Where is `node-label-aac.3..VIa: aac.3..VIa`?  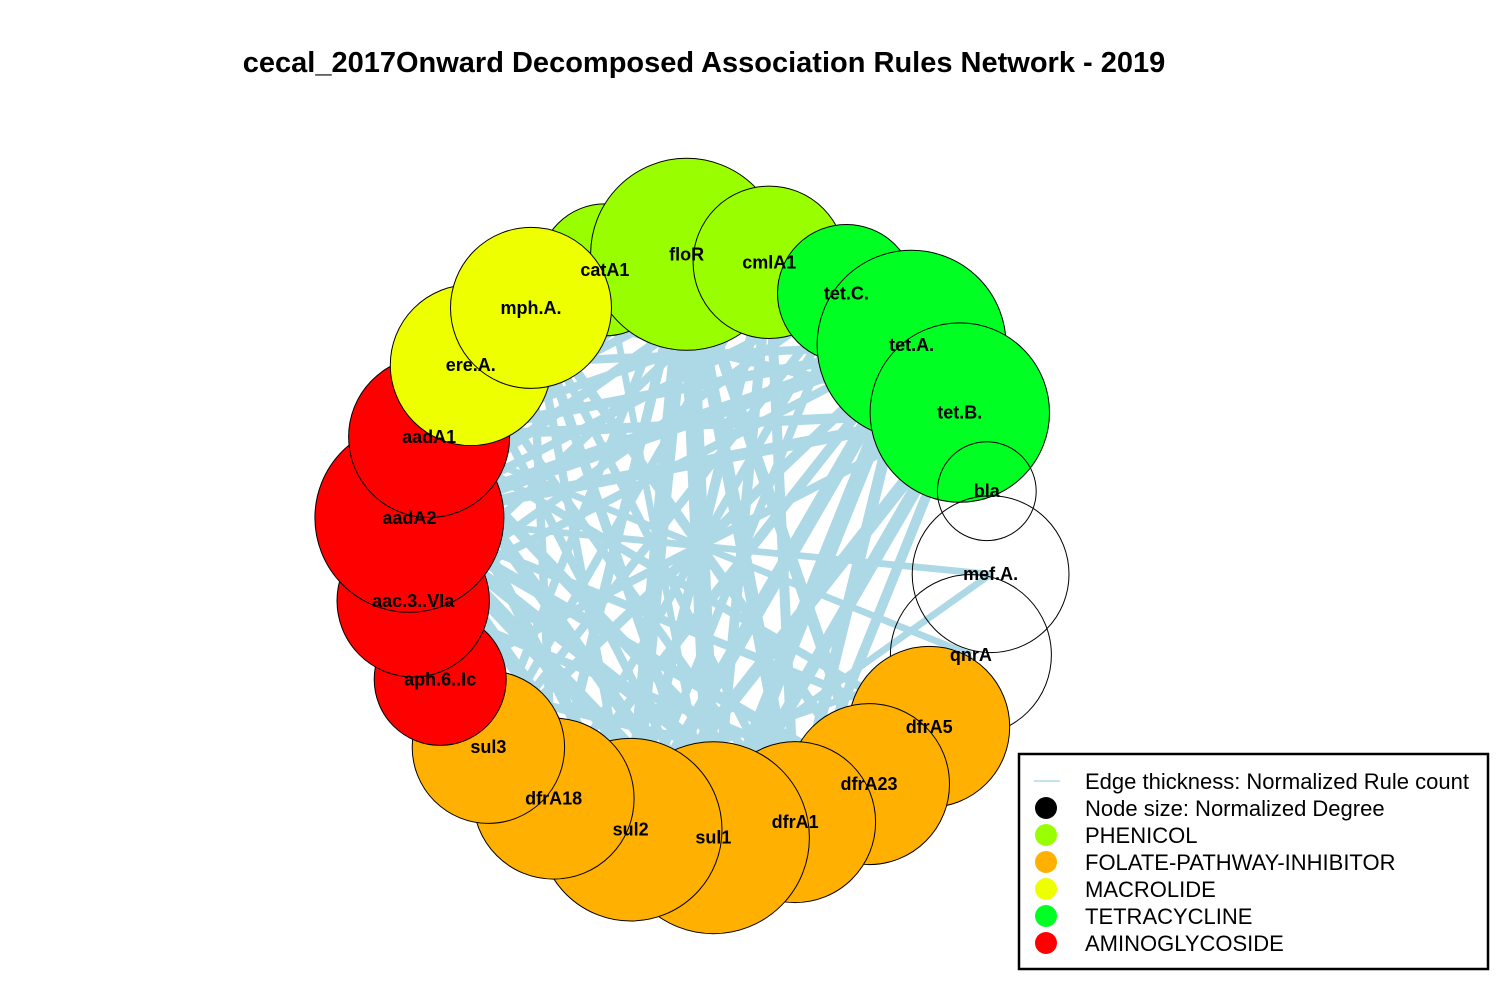 node-label-aac.3..VIa: aac.3..VIa is located at coordinates (413, 601).